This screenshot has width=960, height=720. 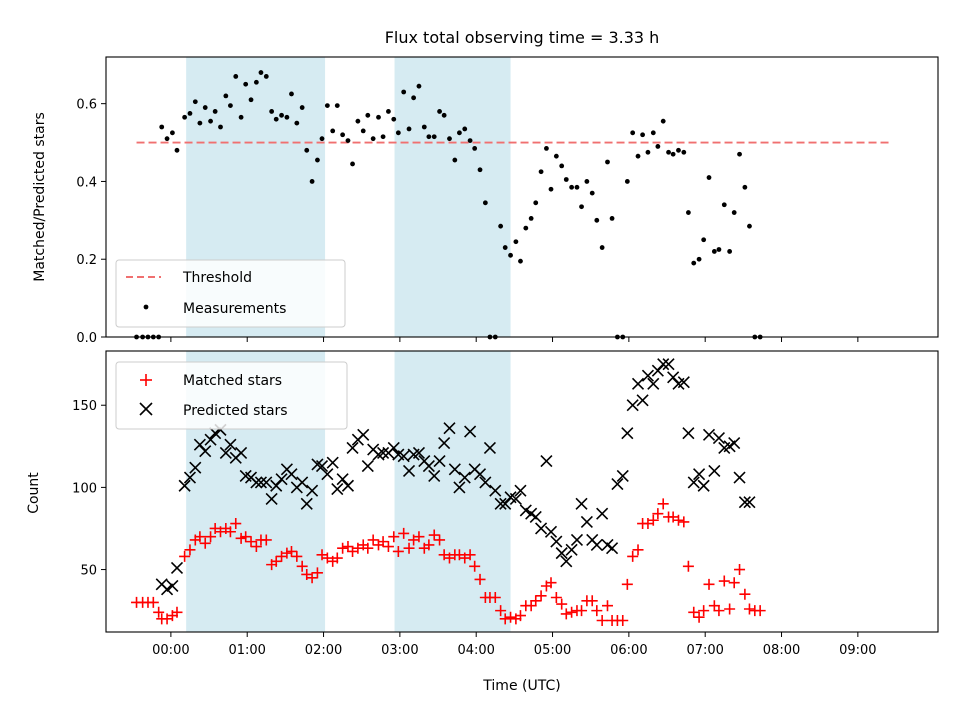 What do you see at coordinates (232, 381) in the screenshot?
I see `matched-legend-label: Matched stars` at bounding box center [232, 381].